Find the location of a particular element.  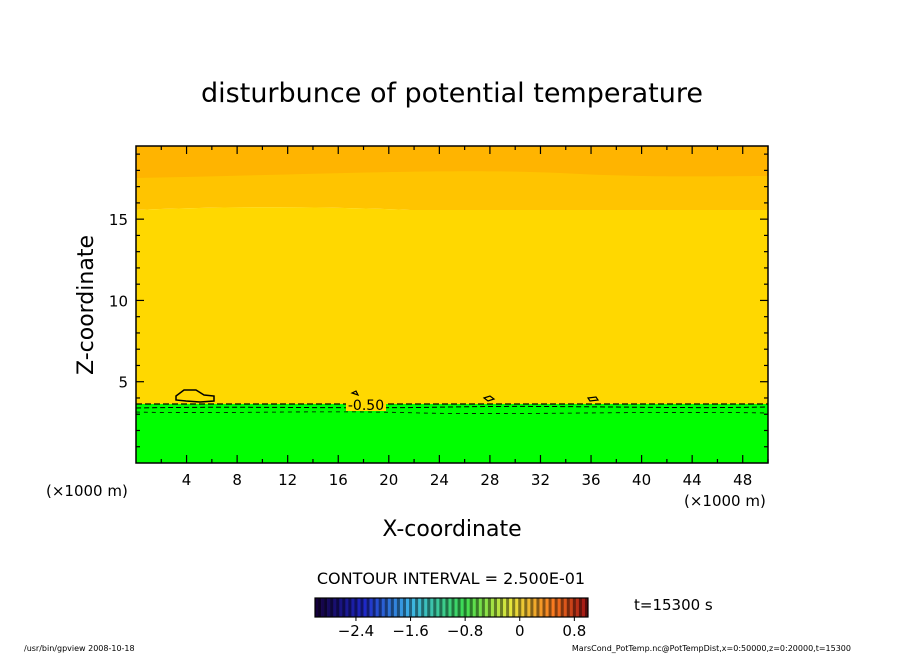

colorbar-tick-label: −1.6 is located at coordinates (410, 631).